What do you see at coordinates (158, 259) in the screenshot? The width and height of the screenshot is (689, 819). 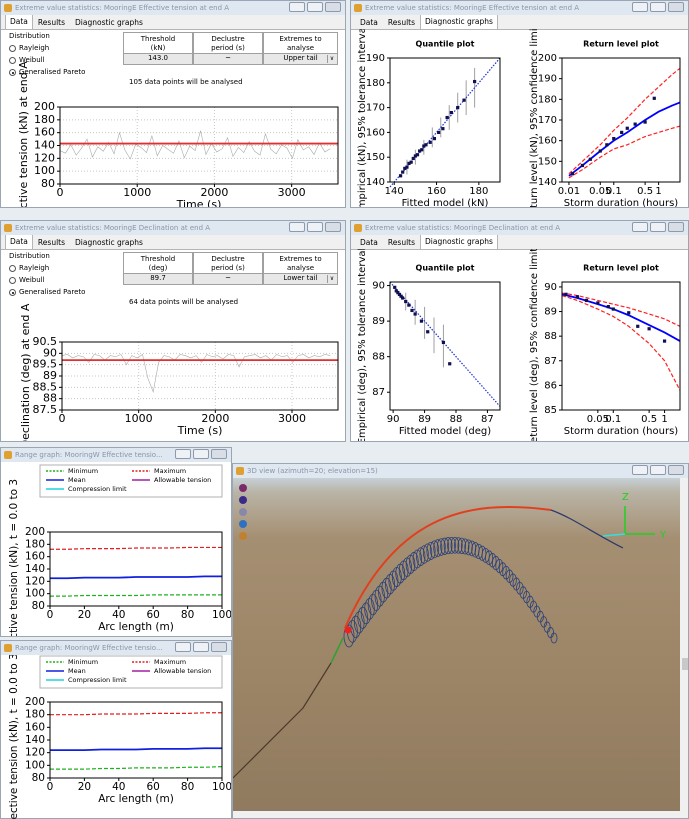 I see `header-line: Threshold` at bounding box center [158, 259].